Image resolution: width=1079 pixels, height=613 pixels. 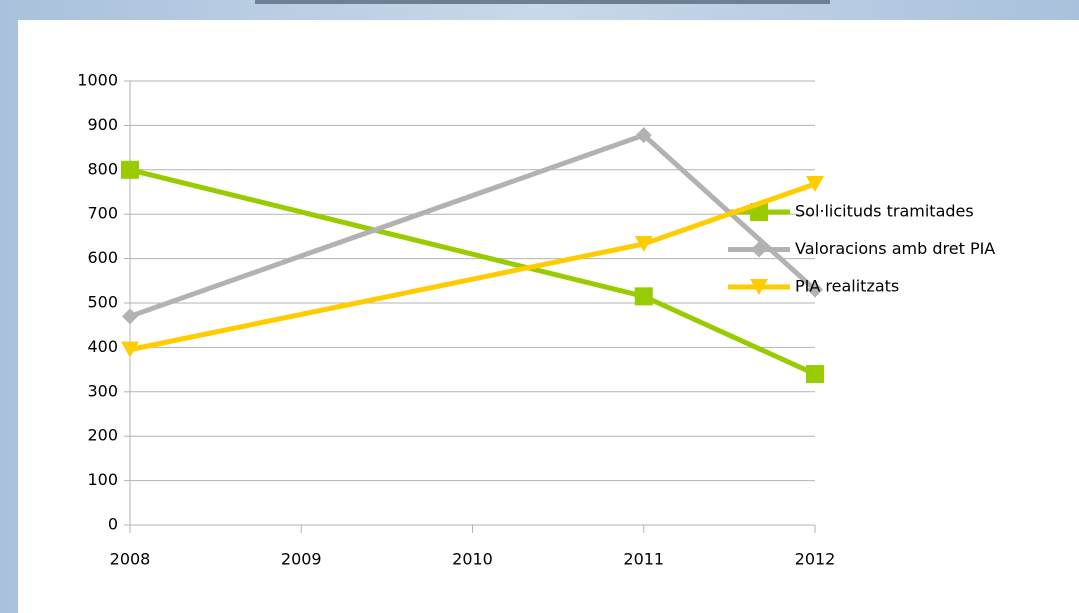 I want to click on legend-label: PIA realitzats, so click(x=847, y=286).